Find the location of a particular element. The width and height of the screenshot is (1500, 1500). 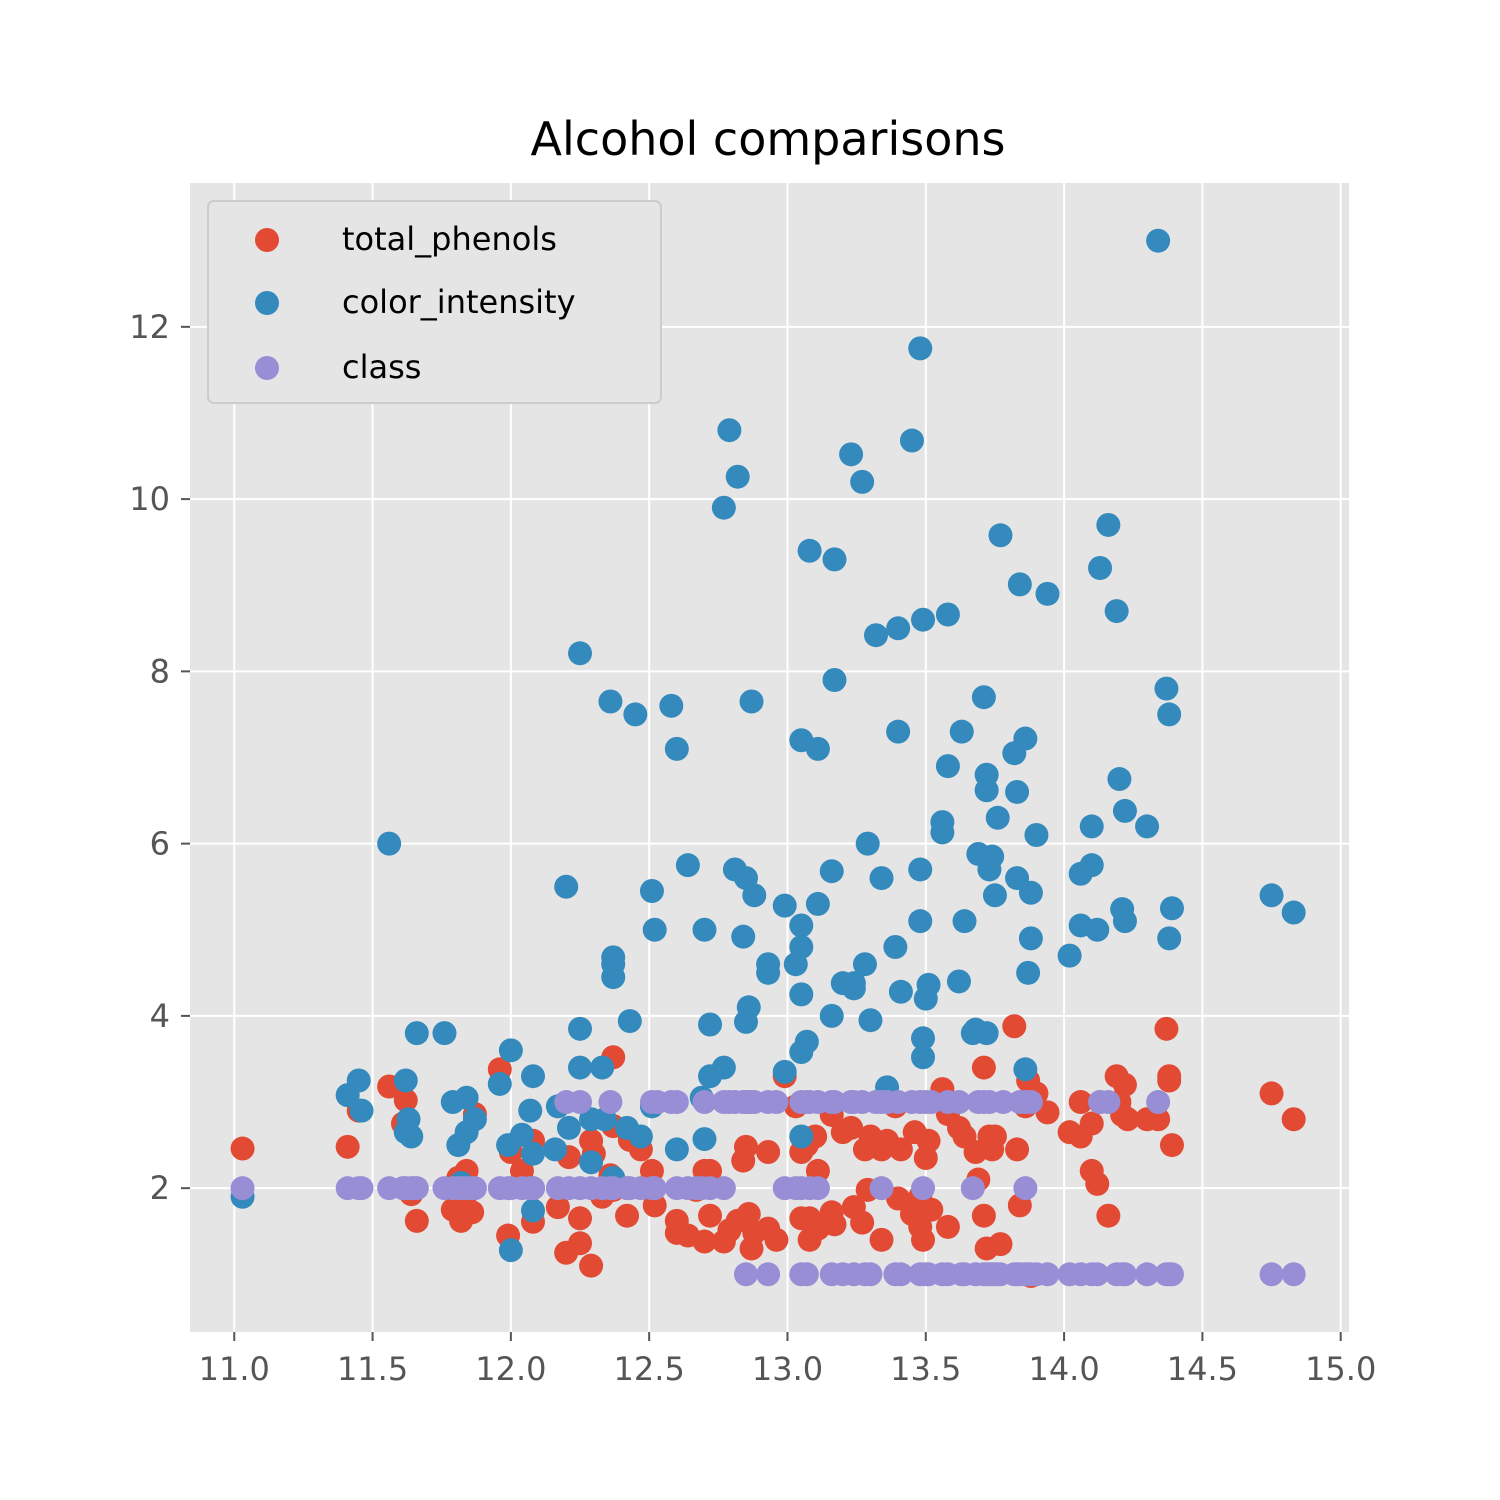

legend-marker-color-intensity is located at coordinates (267, 303).